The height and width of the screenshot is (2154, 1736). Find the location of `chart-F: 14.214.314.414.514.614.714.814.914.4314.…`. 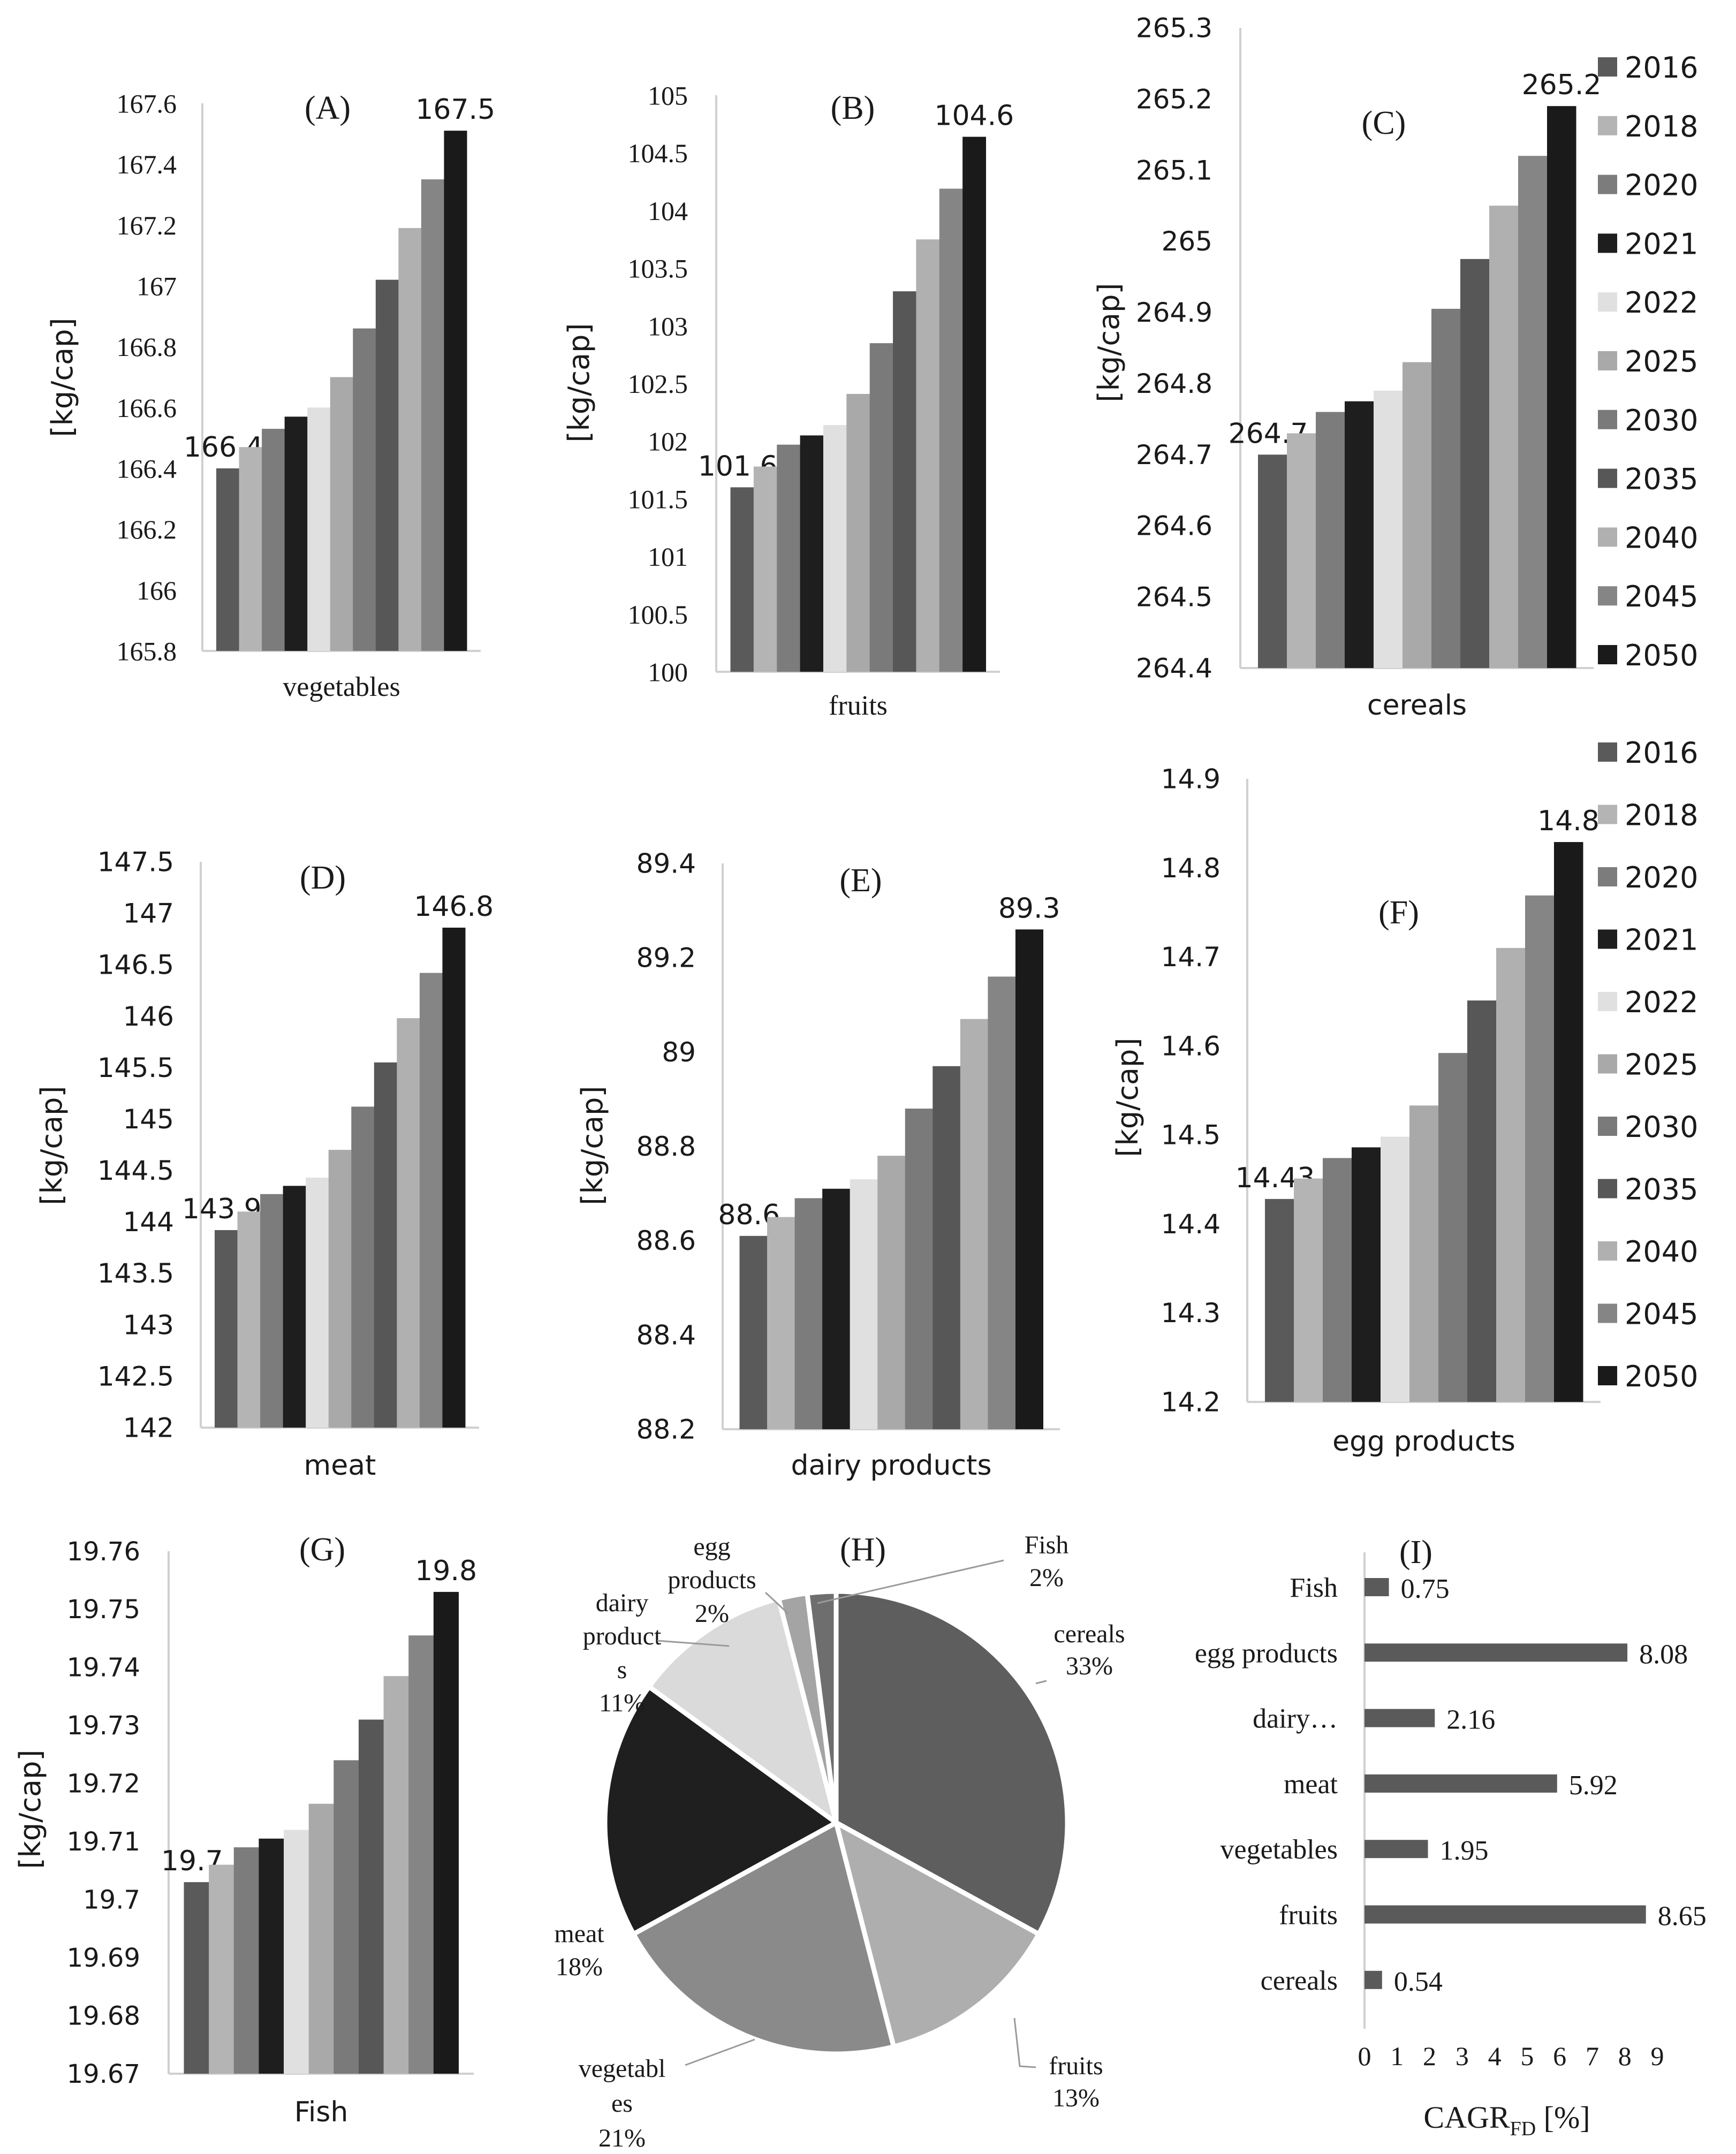

chart-F: 14.214.314.414.514.614.714.814.914.4314.… is located at coordinates (1404, 1097).